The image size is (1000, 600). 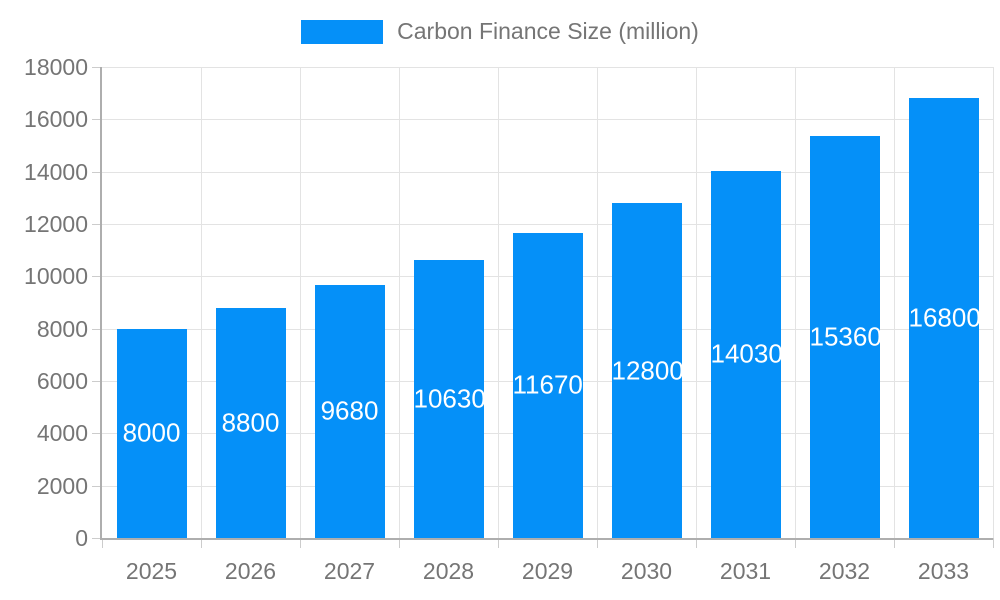 What do you see at coordinates (250, 571) in the screenshot?
I see `x-tick-label: 2026` at bounding box center [250, 571].